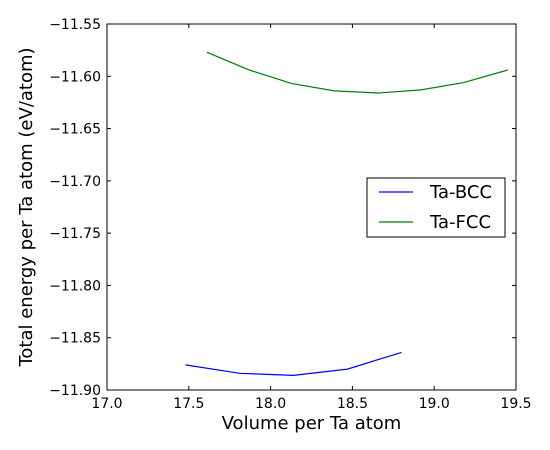  What do you see at coordinates (75, 130) in the screenshot?
I see `y-tick-label: −11.65` at bounding box center [75, 130].